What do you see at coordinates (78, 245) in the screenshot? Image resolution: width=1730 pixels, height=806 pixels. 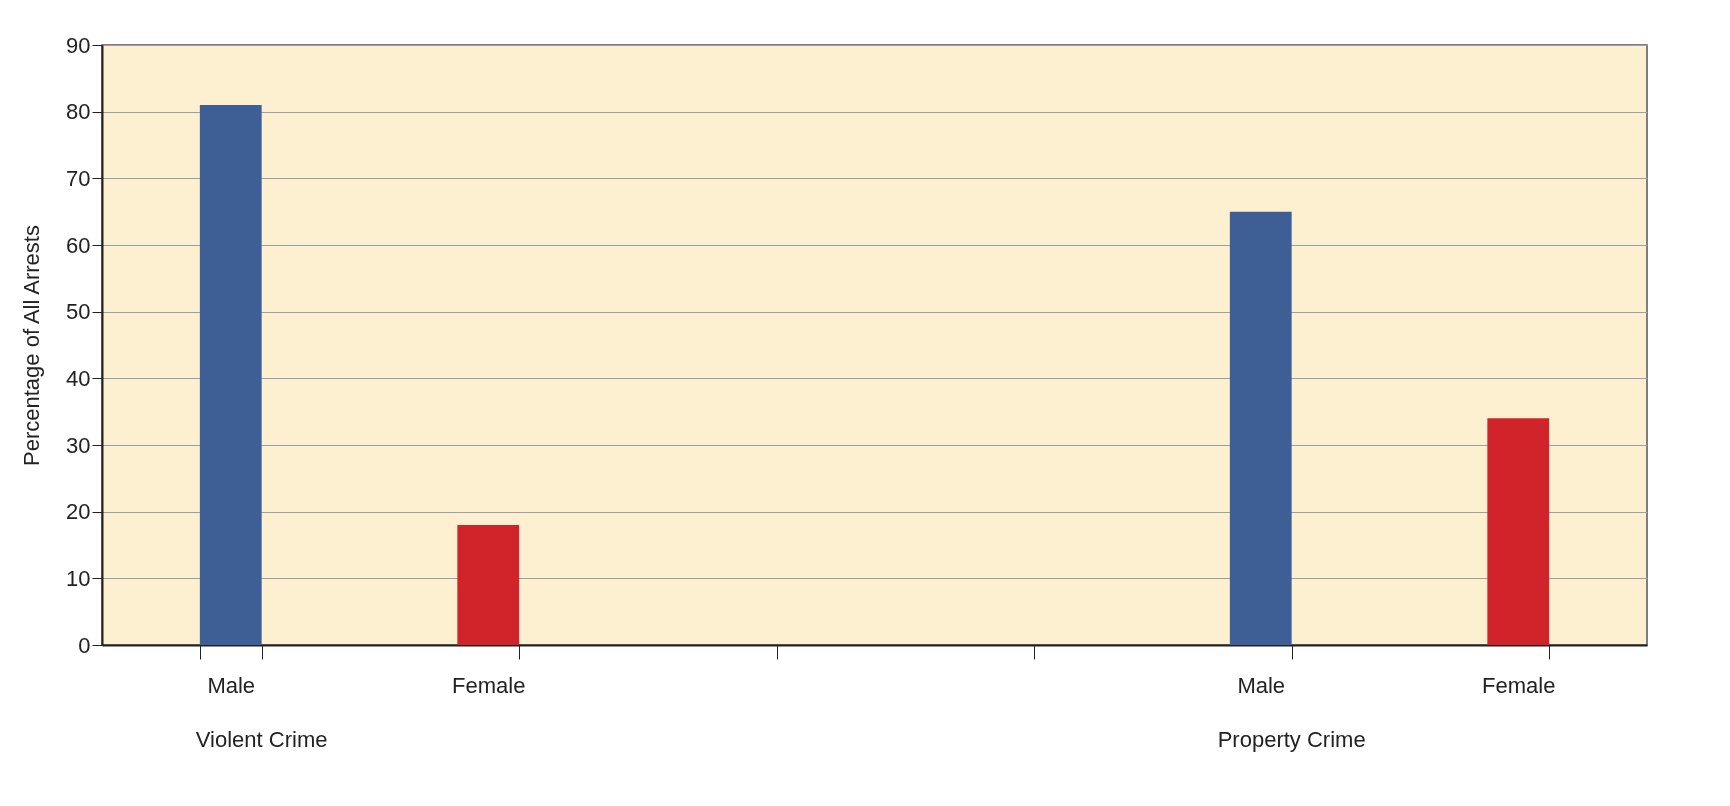 I see `y-tick-label: 60` at bounding box center [78, 245].